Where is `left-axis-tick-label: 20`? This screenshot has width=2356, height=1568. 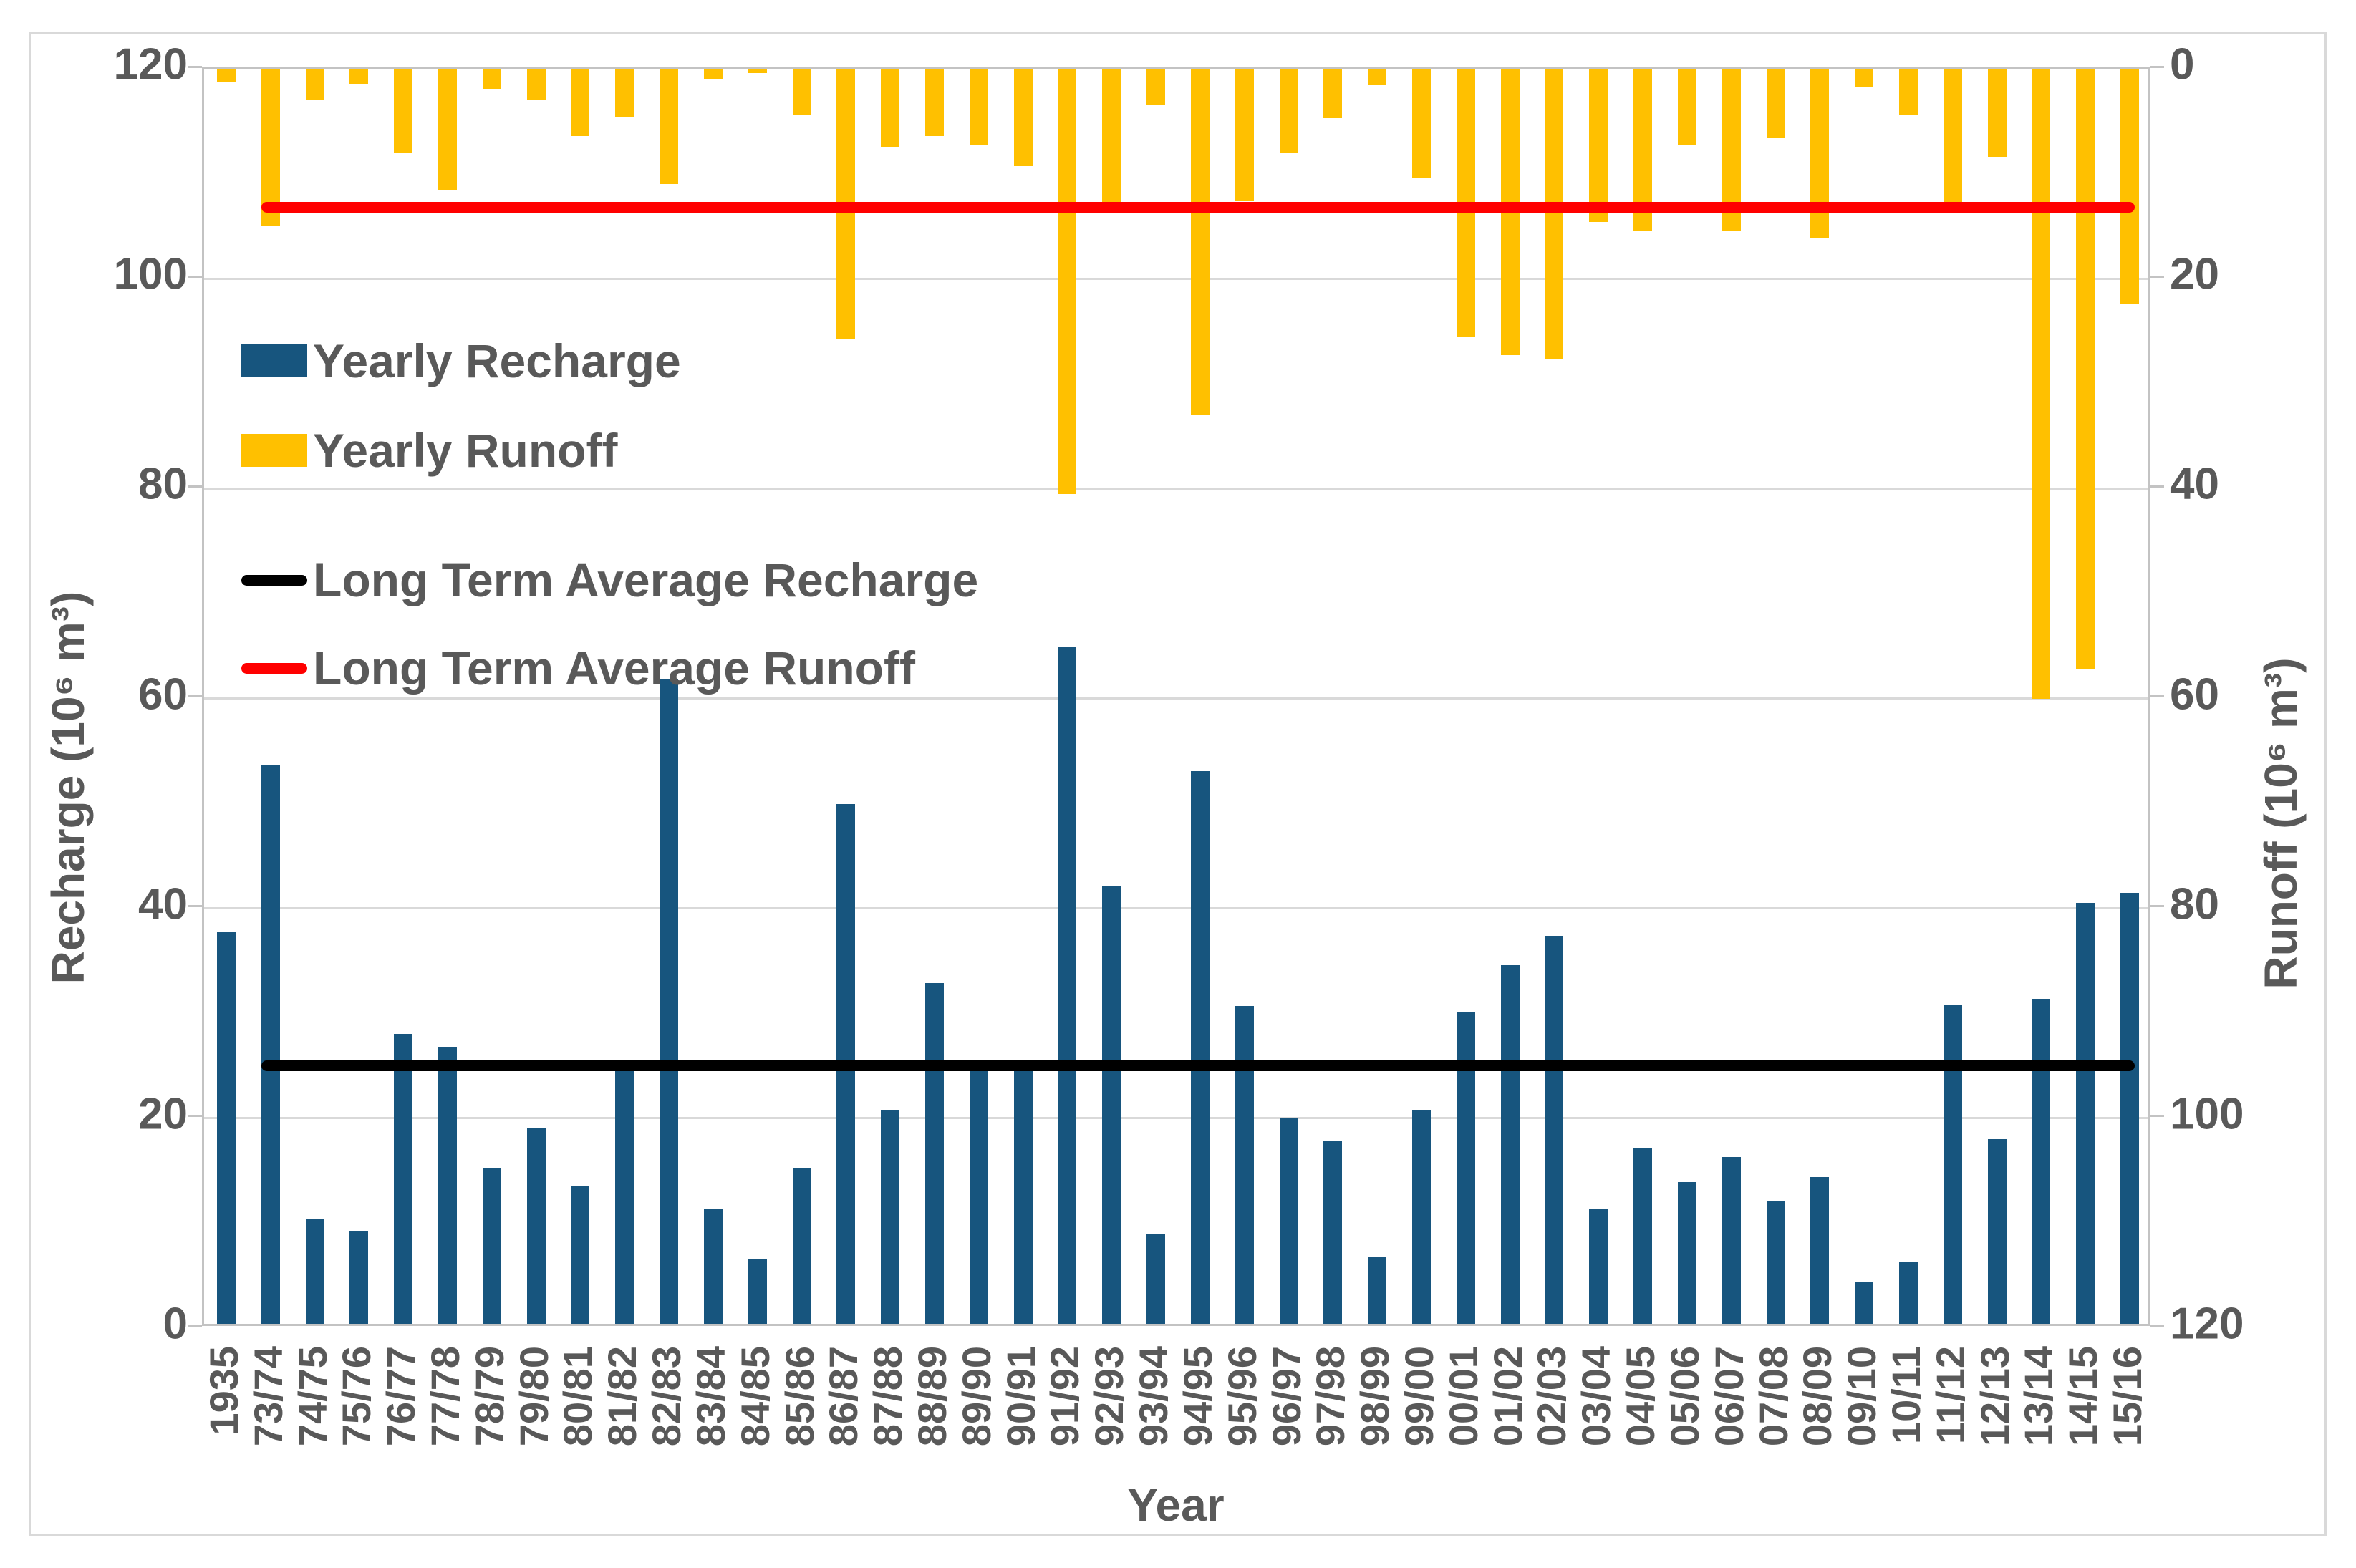 left-axis-tick-label: 20 is located at coordinates (163, 1114).